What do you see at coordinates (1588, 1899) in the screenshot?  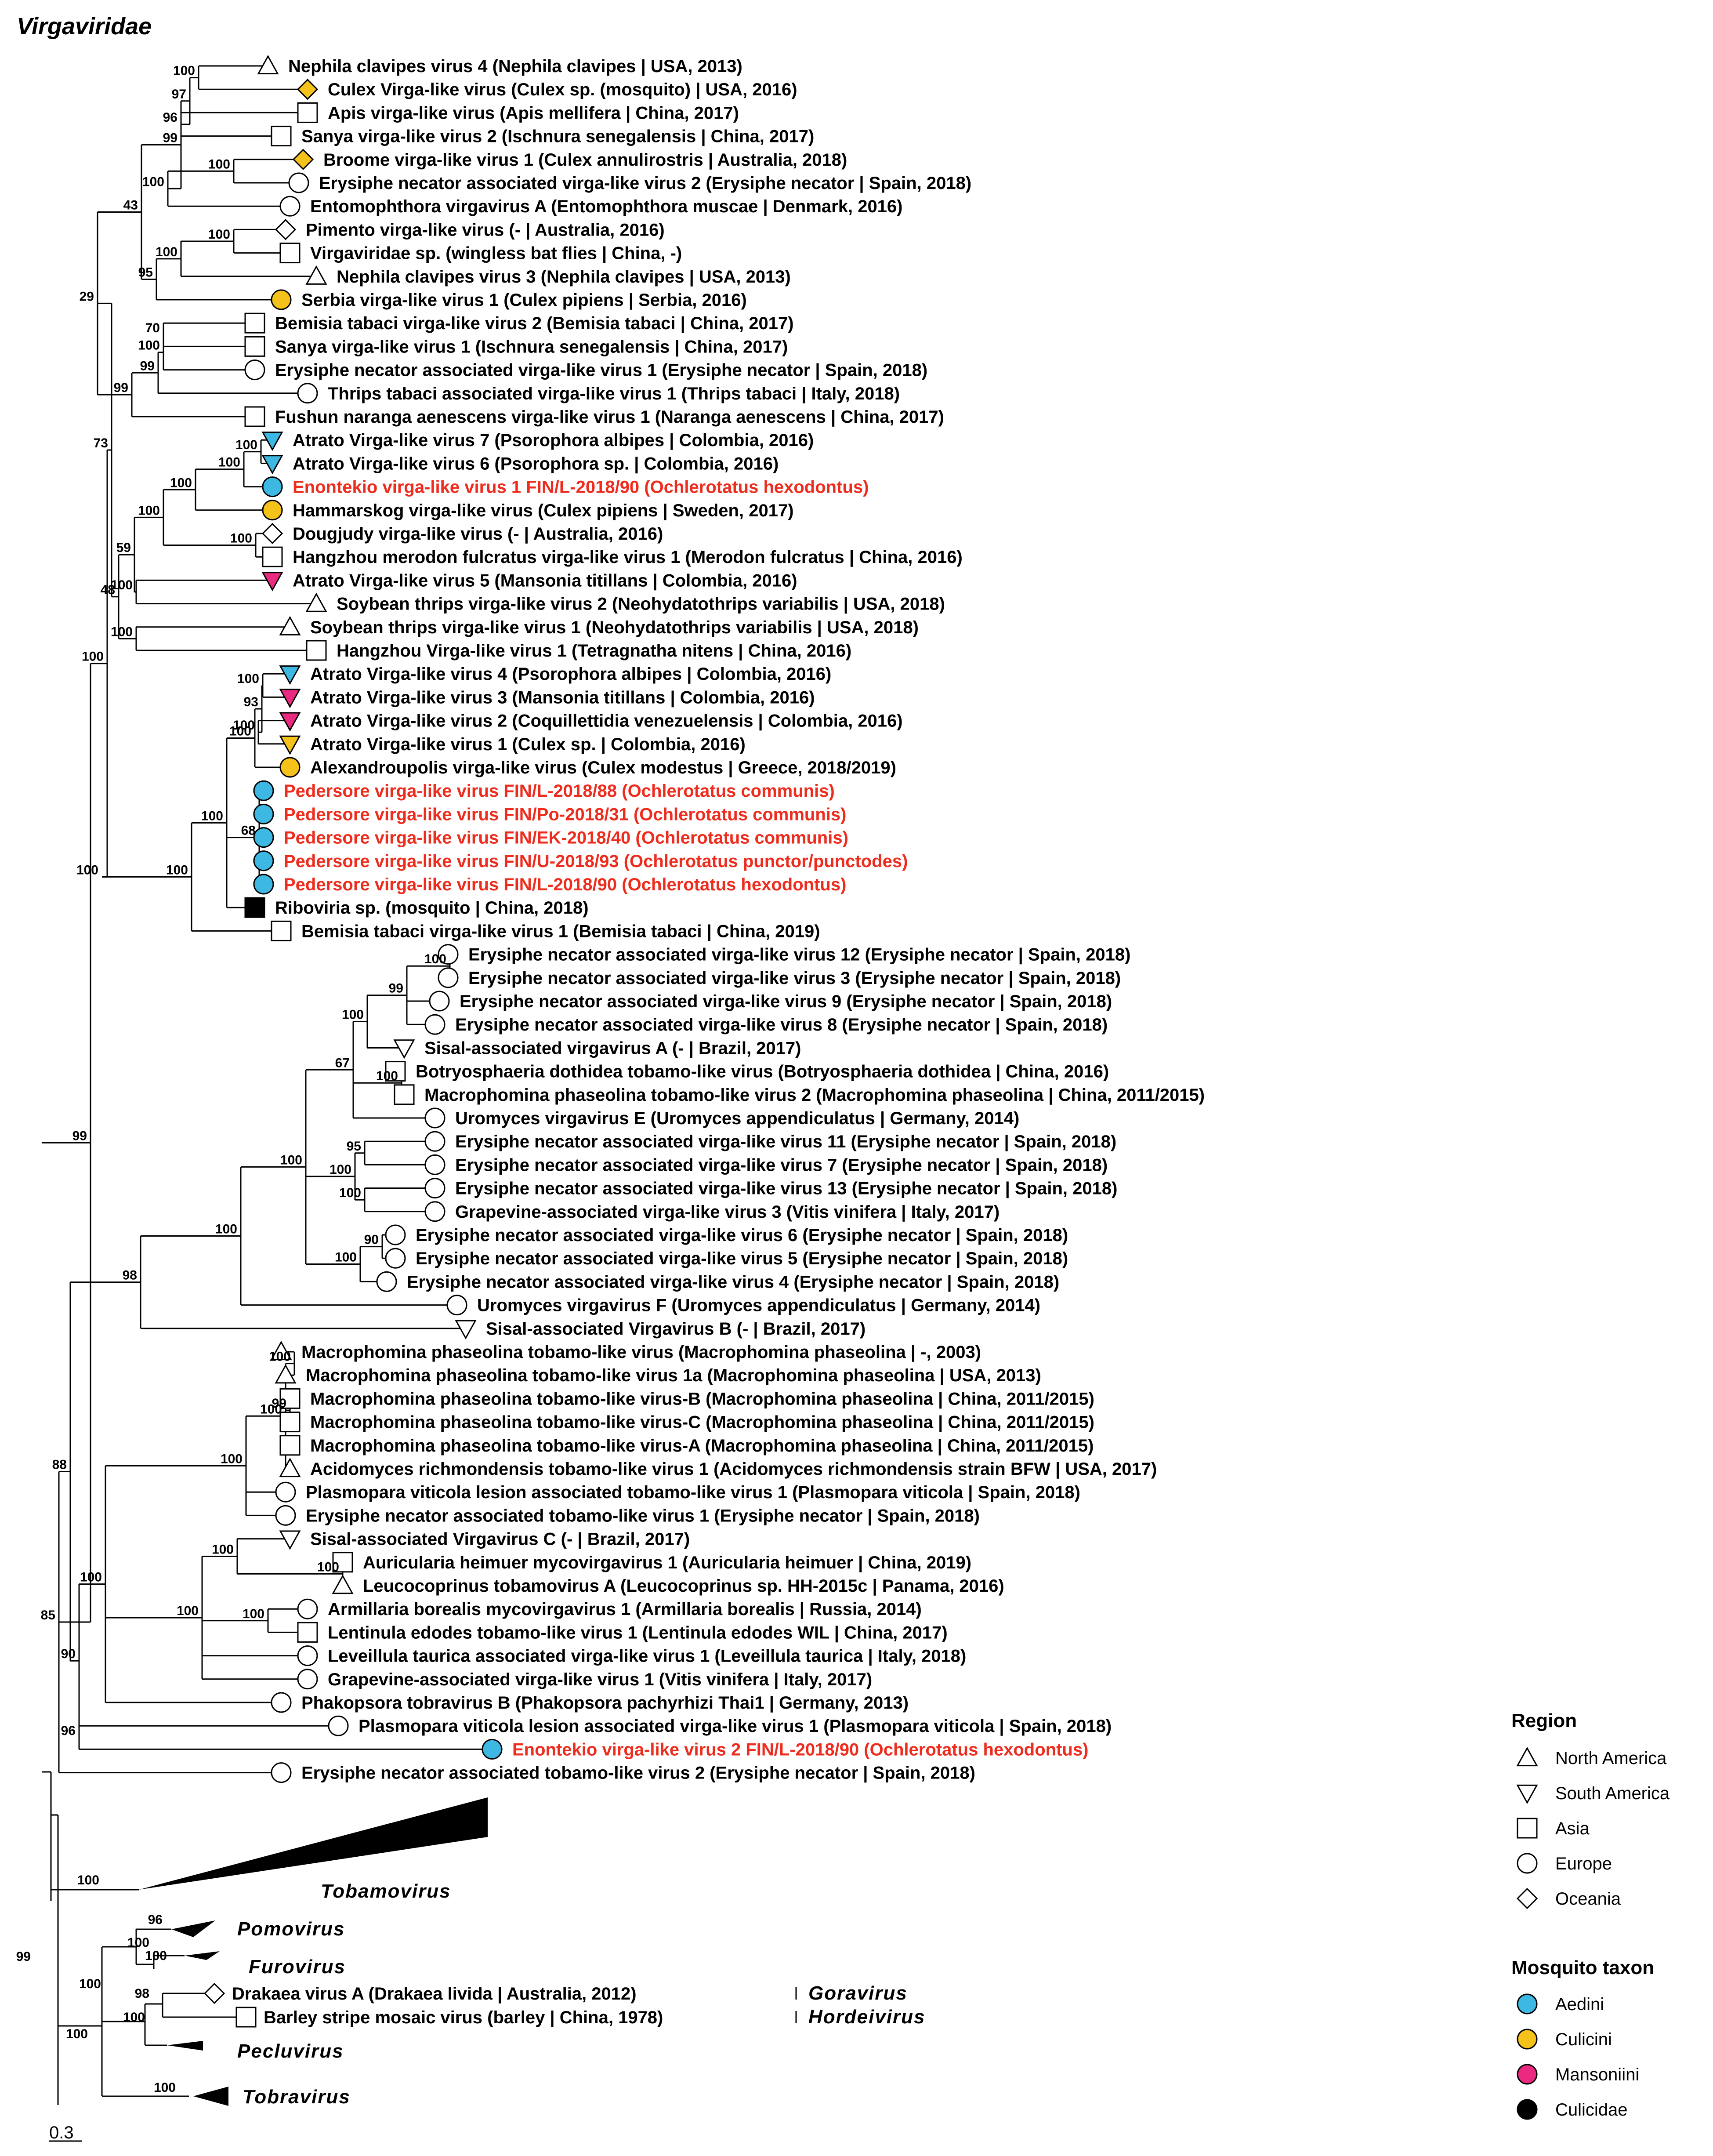 I see `legend-region-label: Oceania` at bounding box center [1588, 1899].